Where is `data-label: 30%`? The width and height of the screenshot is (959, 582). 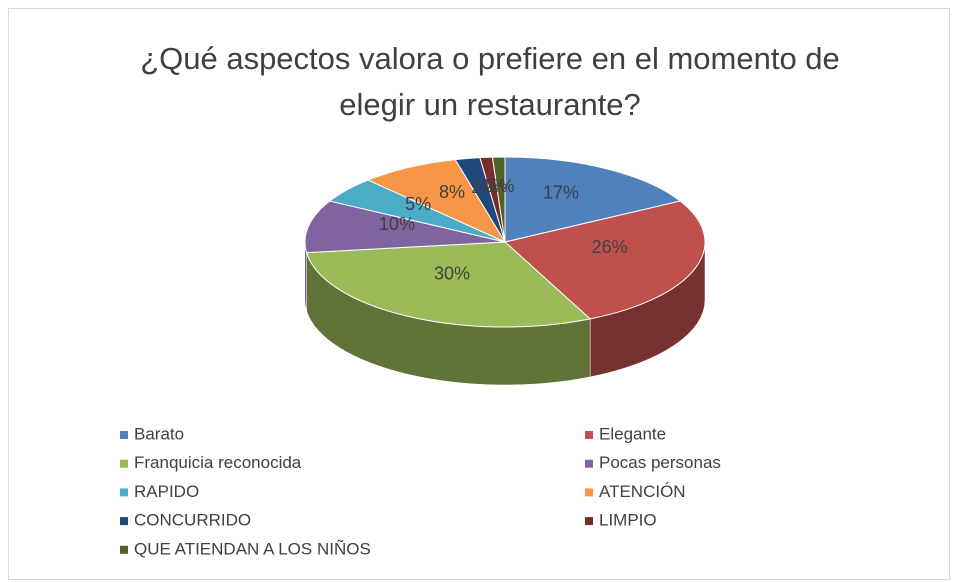 data-label: 30% is located at coordinates (452, 274).